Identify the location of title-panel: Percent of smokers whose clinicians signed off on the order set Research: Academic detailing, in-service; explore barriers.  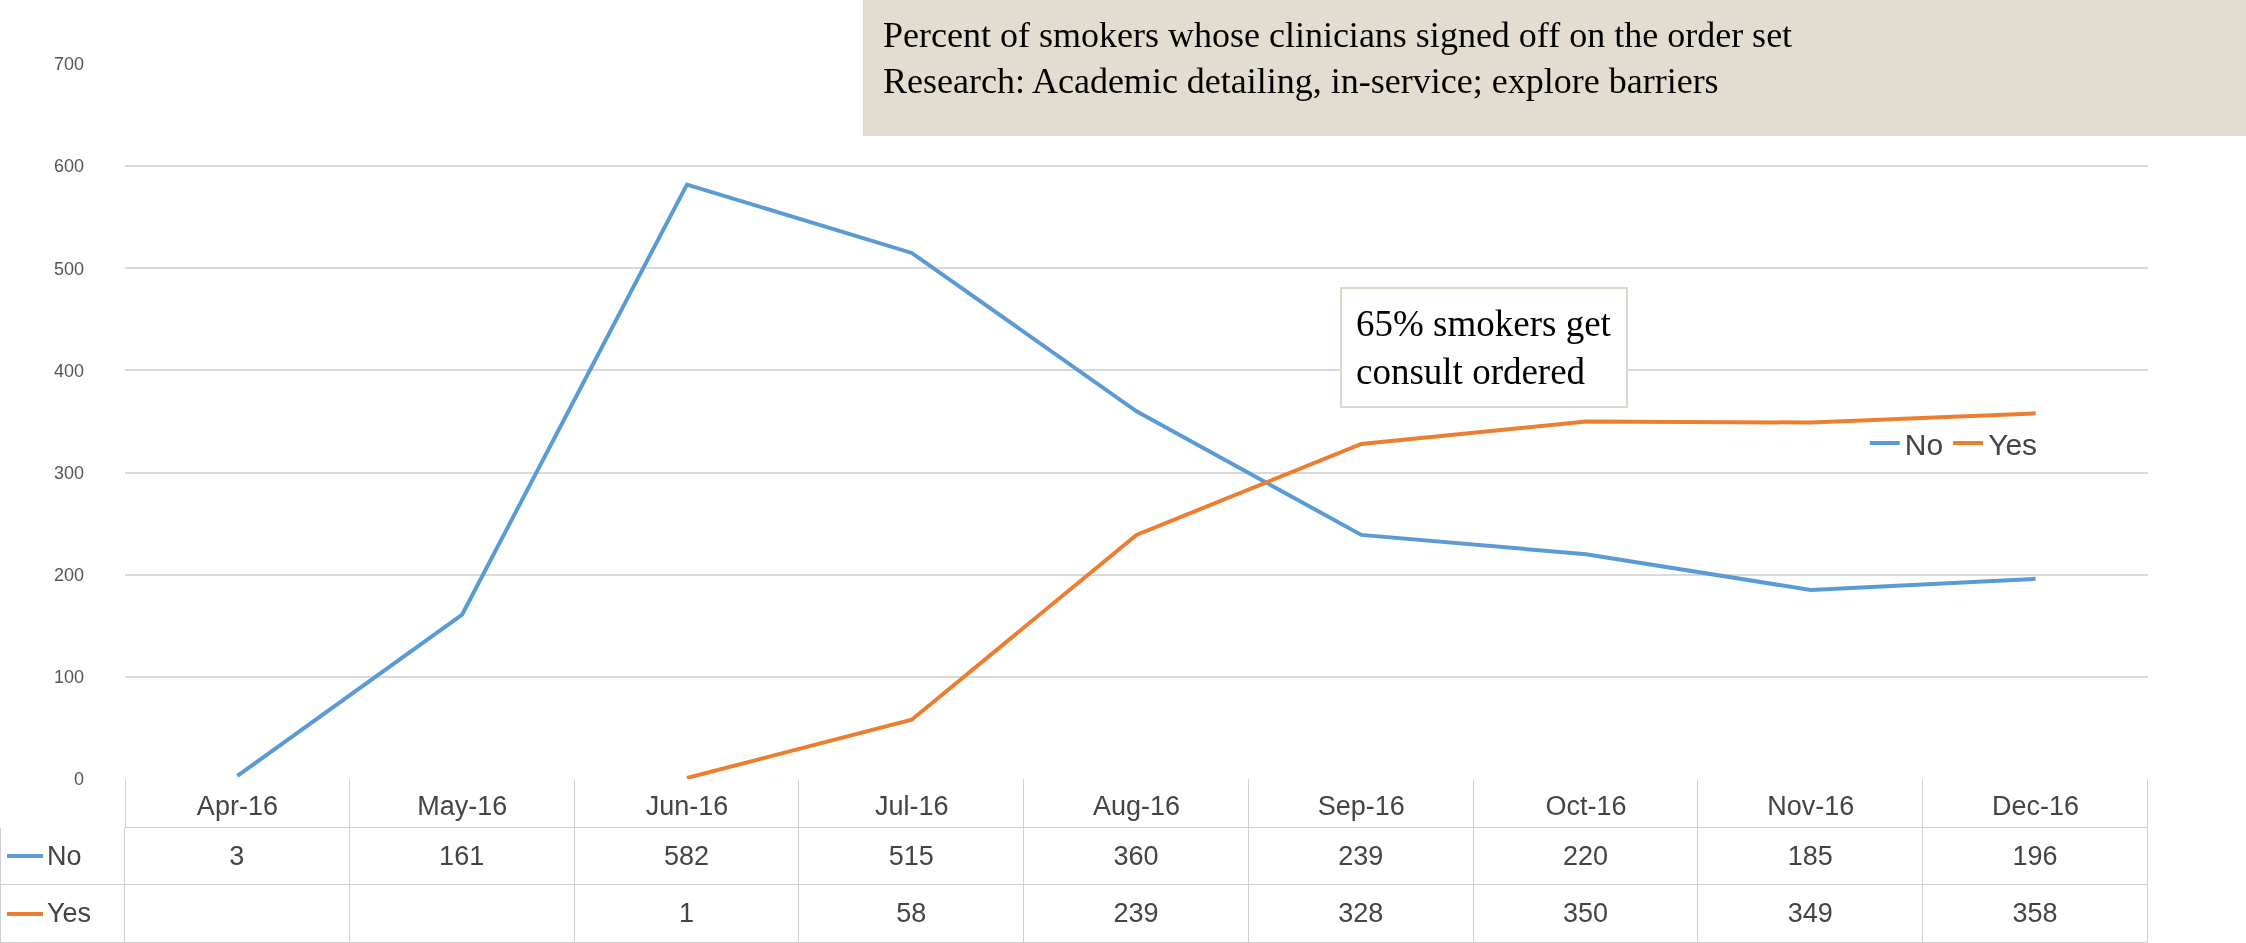
(1554, 68).